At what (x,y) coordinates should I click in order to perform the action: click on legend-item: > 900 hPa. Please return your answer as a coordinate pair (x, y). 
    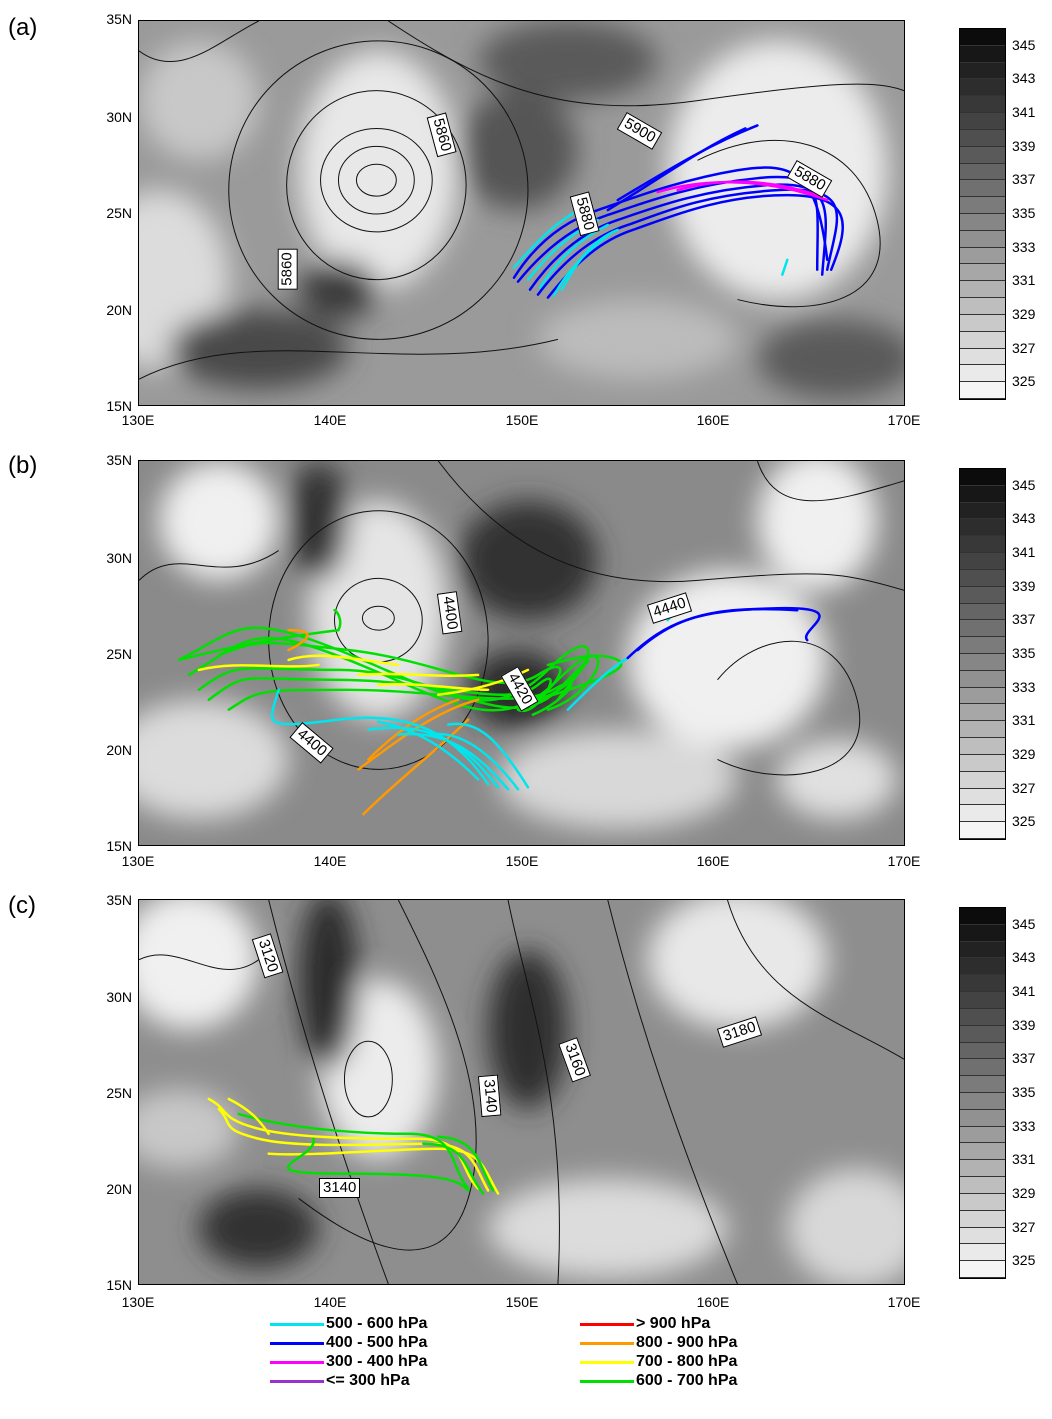
    Looking at the image, I should click on (645, 1324).